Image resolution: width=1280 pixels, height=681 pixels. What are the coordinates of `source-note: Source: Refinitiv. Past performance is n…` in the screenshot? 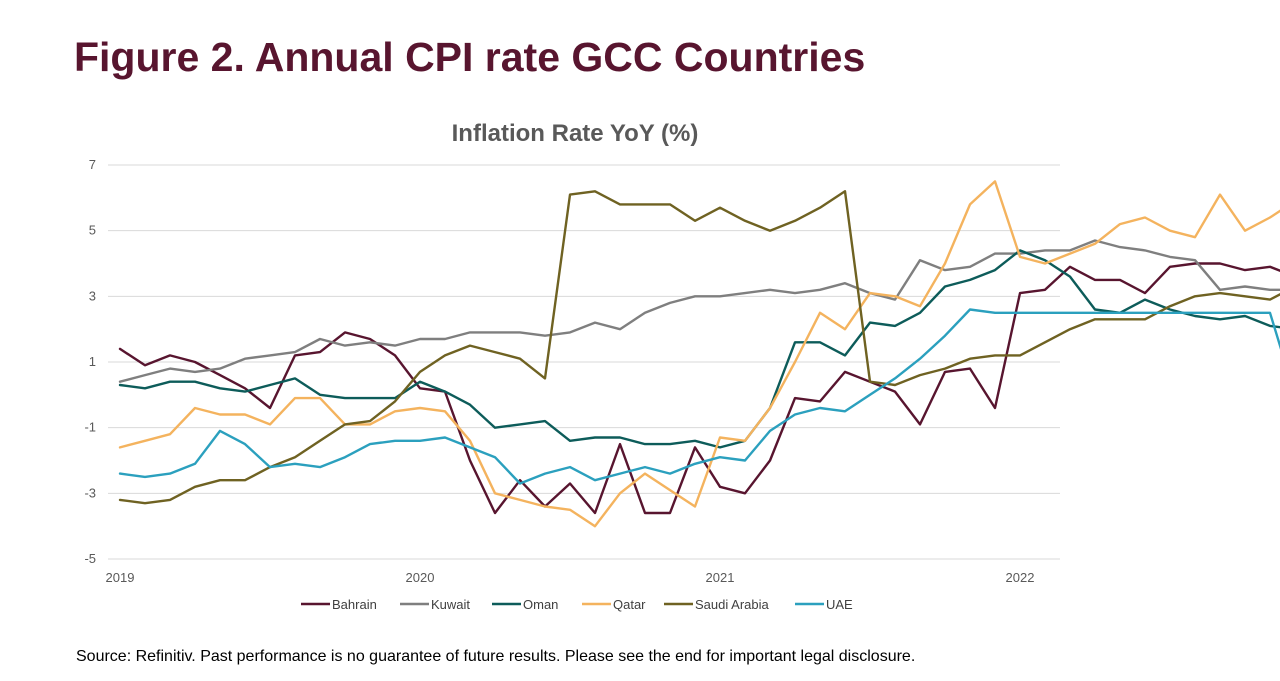 It's located at (496, 656).